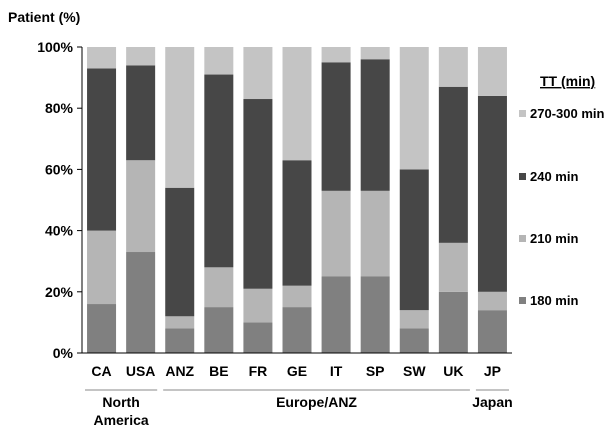 This screenshot has height=429, width=609. I want to click on group-label: Europe/ANZ, so click(316, 402).